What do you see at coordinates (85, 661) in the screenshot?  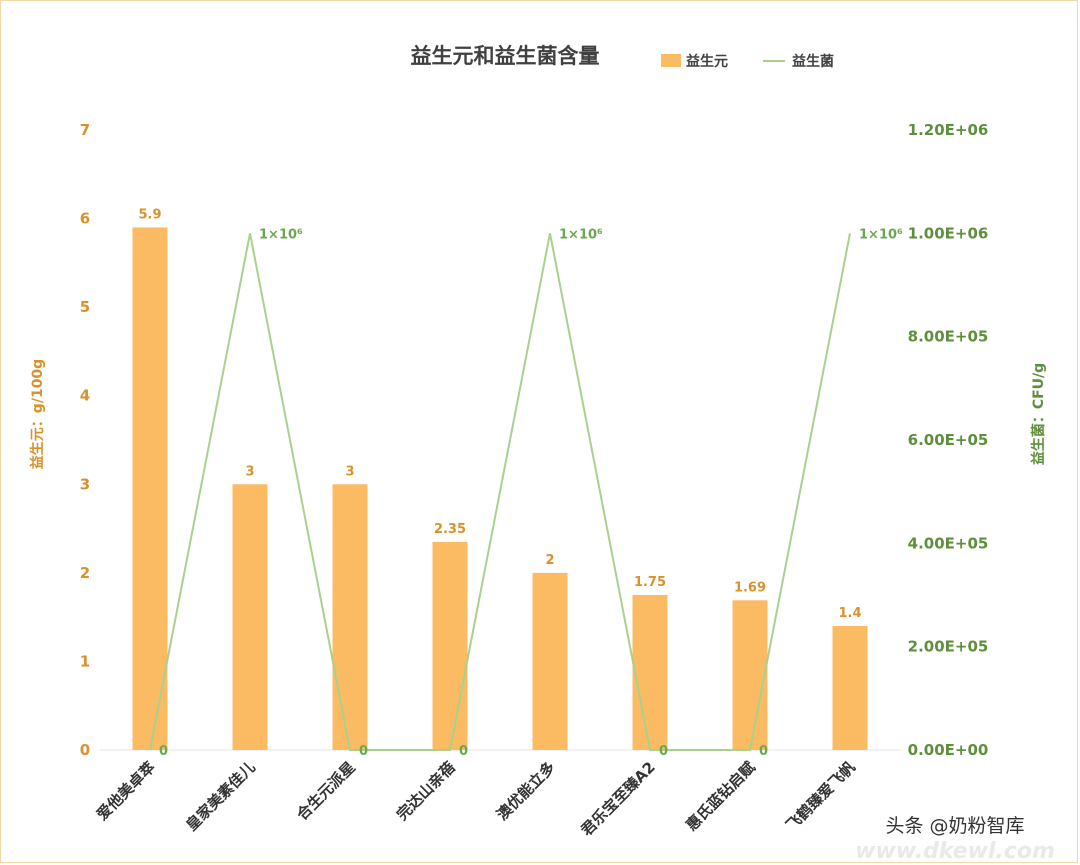 I see `y-left-tick-label: 1` at bounding box center [85, 661].